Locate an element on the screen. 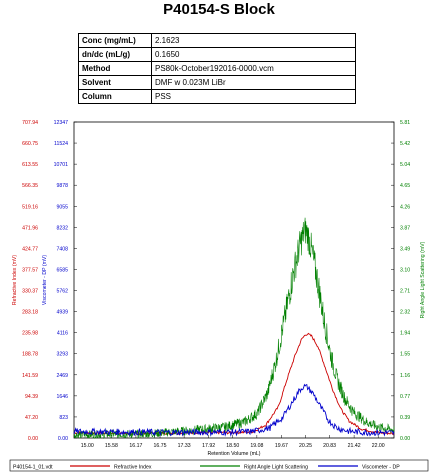 The image size is (438, 475). y-tick-label: 2.32 is located at coordinates (405, 313).